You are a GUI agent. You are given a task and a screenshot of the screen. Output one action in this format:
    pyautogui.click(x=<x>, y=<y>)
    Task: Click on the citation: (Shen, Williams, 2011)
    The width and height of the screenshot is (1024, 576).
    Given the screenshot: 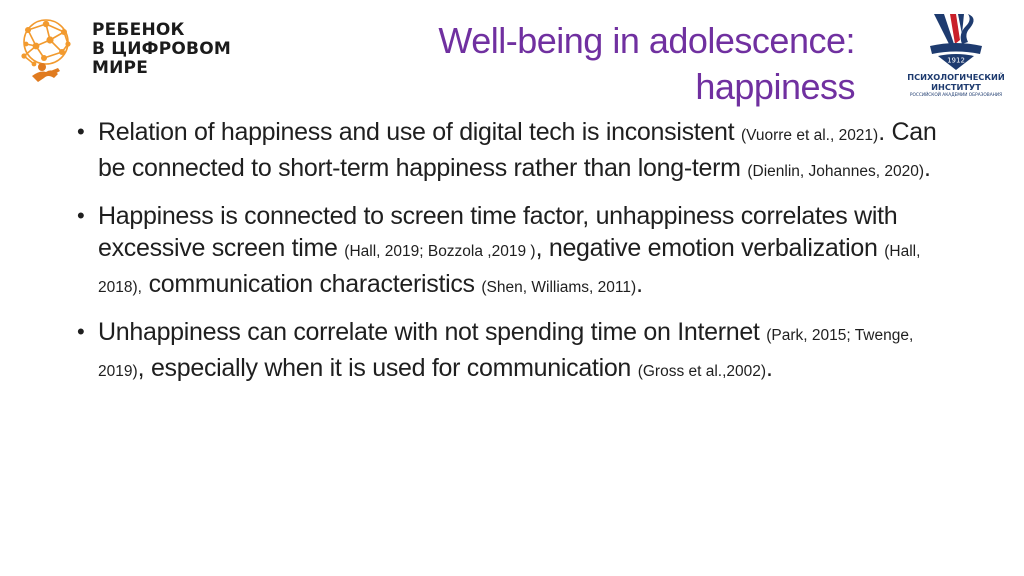 What is the action you would take?
    pyautogui.click(x=559, y=287)
    